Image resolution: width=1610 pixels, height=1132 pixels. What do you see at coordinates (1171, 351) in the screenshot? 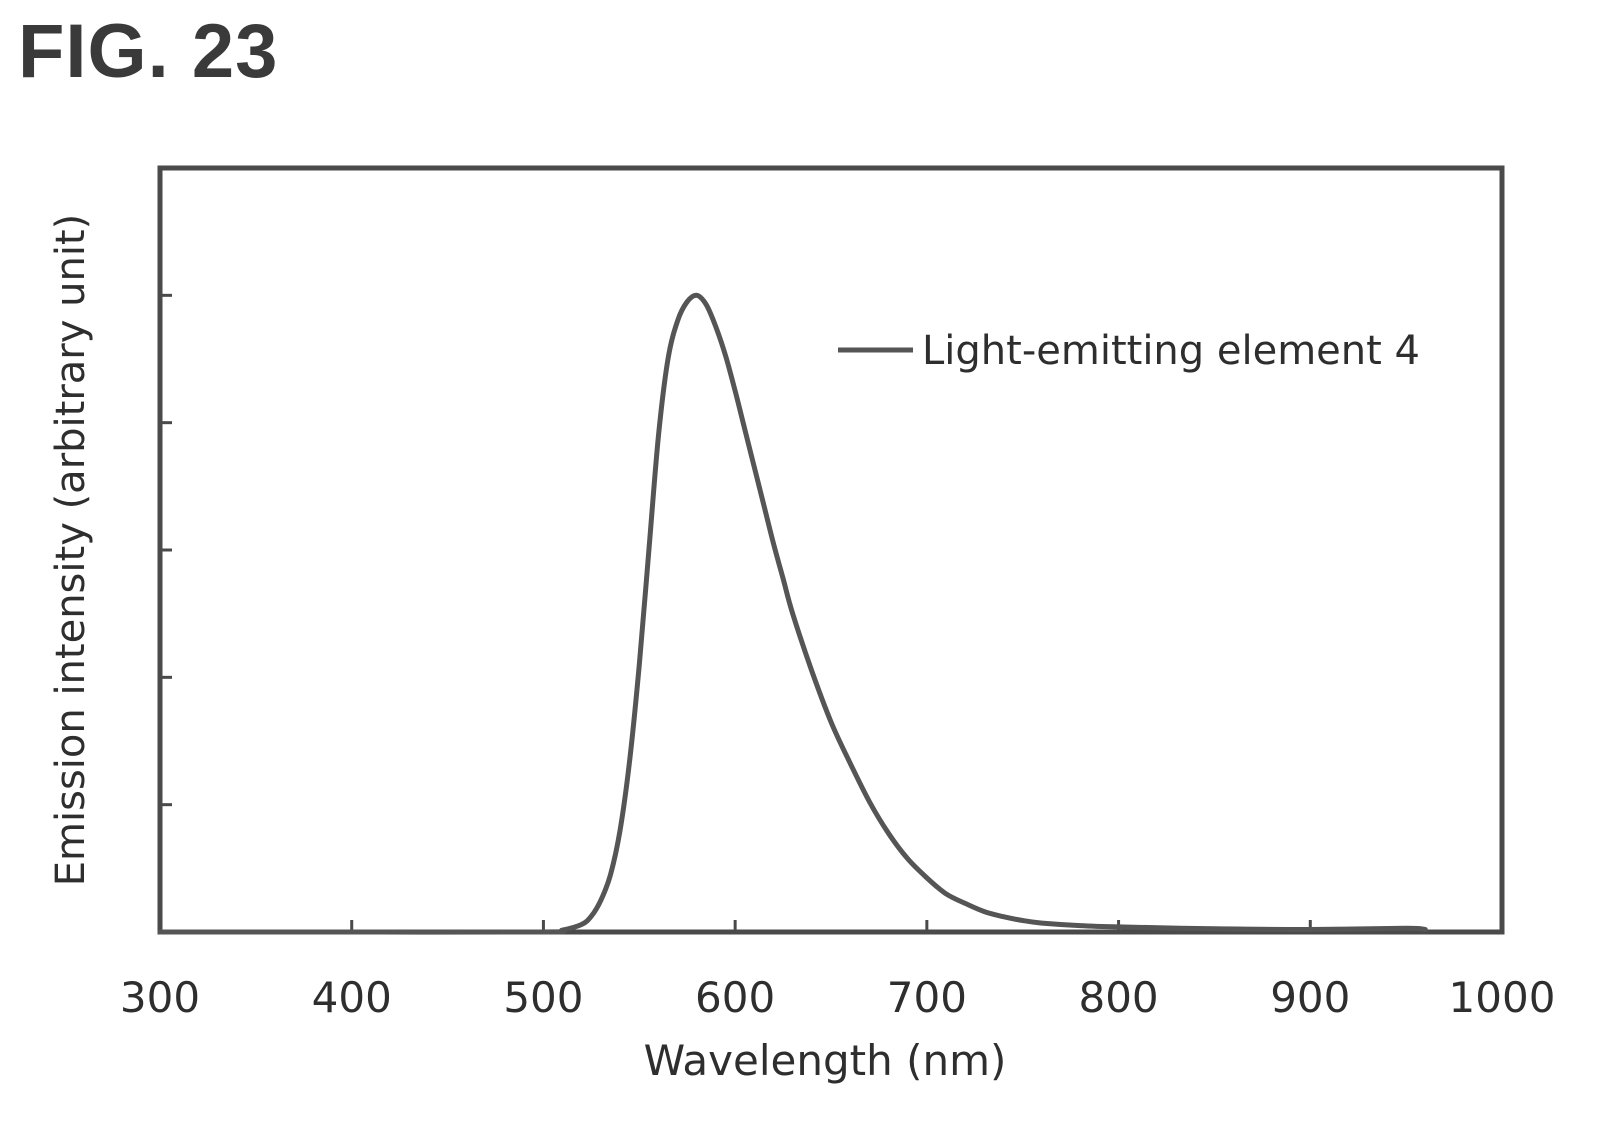
I see `legend-label: Light-emitting element 4` at bounding box center [1171, 351].